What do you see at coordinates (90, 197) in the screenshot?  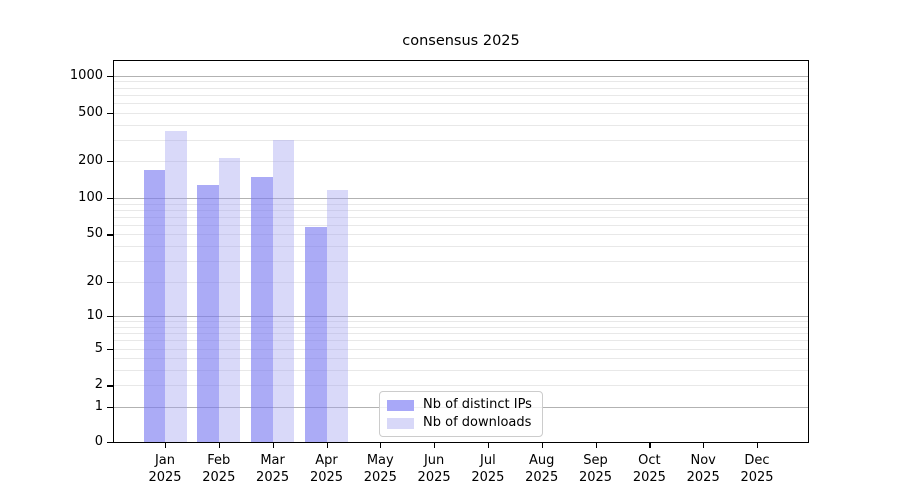 I see `y-tick-label: 100` at bounding box center [90, 197].